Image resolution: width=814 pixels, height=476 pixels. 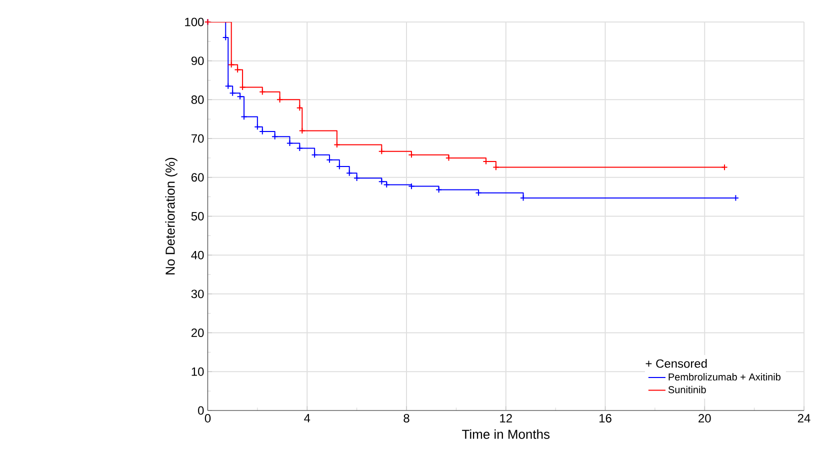 I want to click on y-tick-label: 0, so click(x=201, y=410).